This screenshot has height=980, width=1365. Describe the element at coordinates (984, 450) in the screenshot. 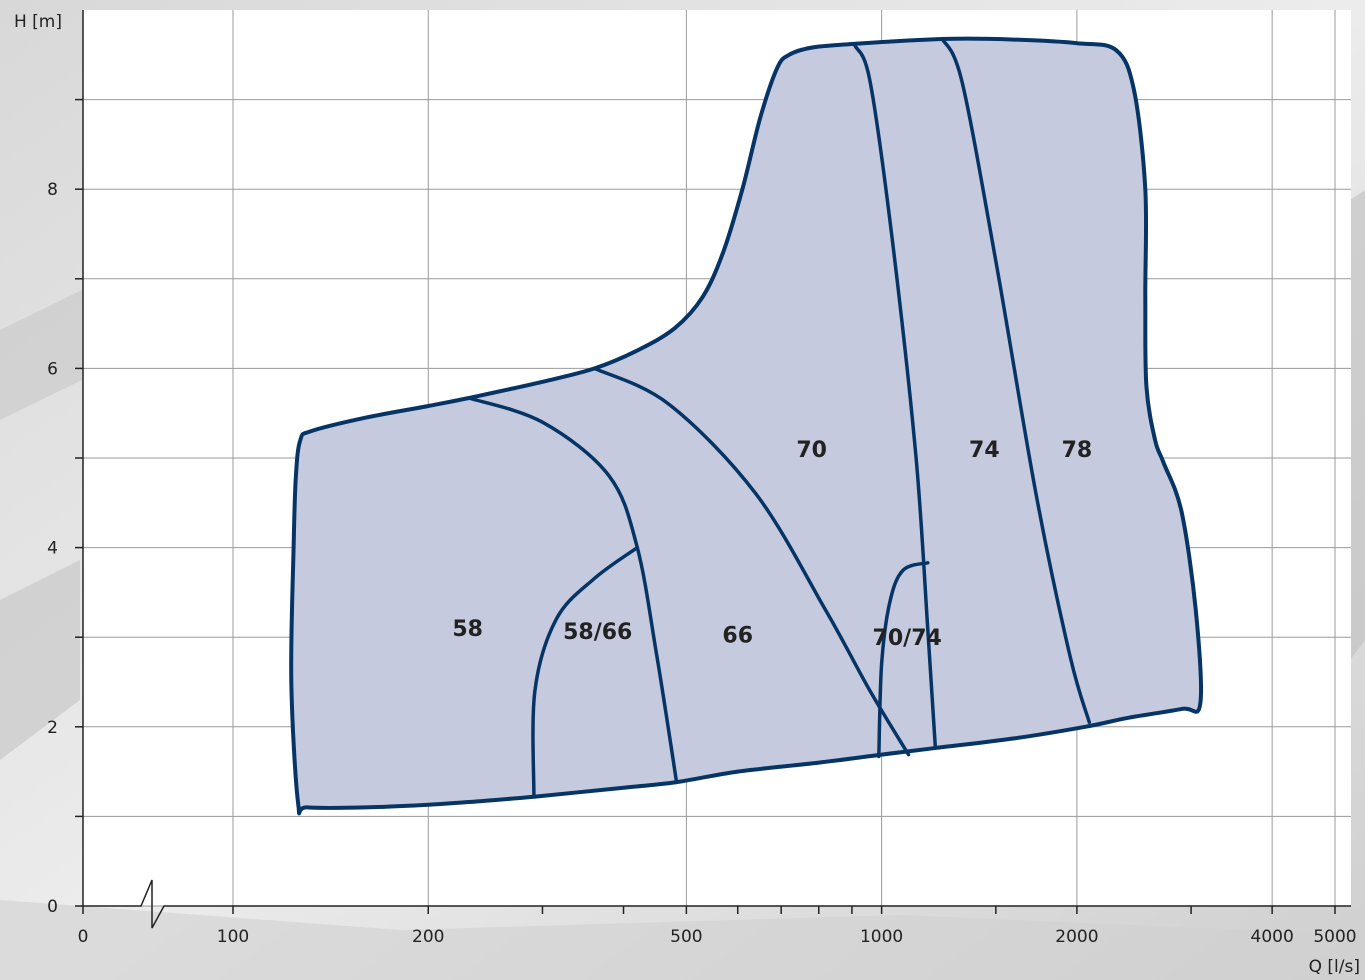

I see `region-label: 74` at that location.